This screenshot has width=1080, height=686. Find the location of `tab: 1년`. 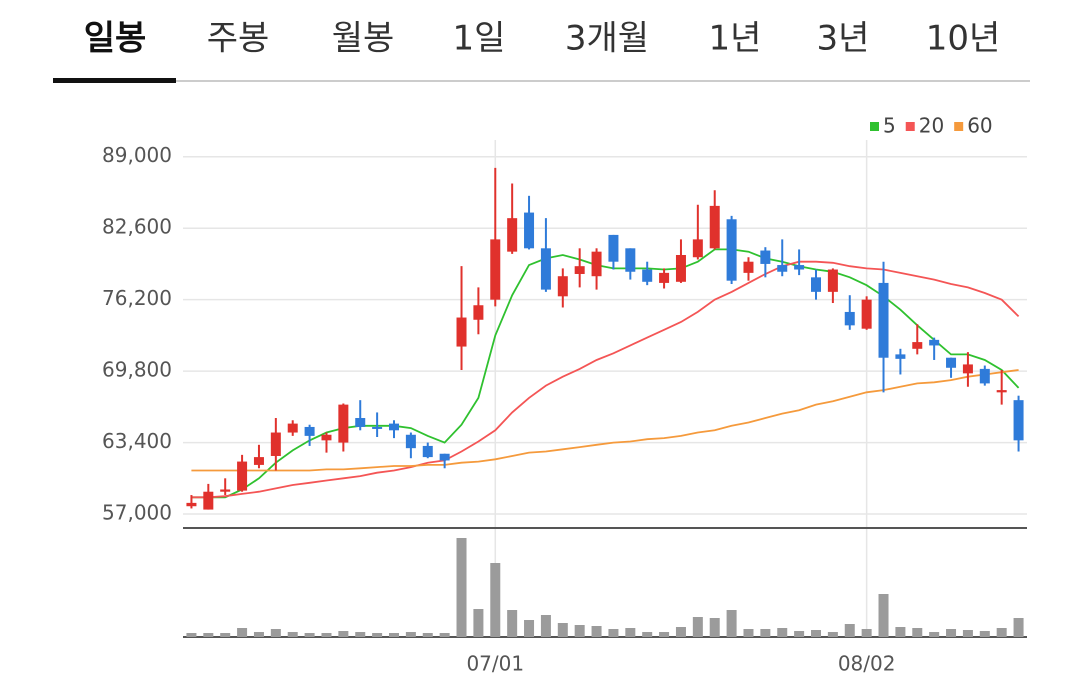

tab: 1년 is located at coordinates (735, 39).